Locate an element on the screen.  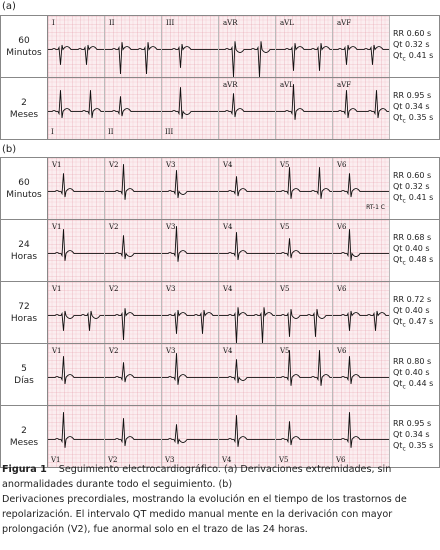
time-label: 5 Días is located at coordinates (24, 374).